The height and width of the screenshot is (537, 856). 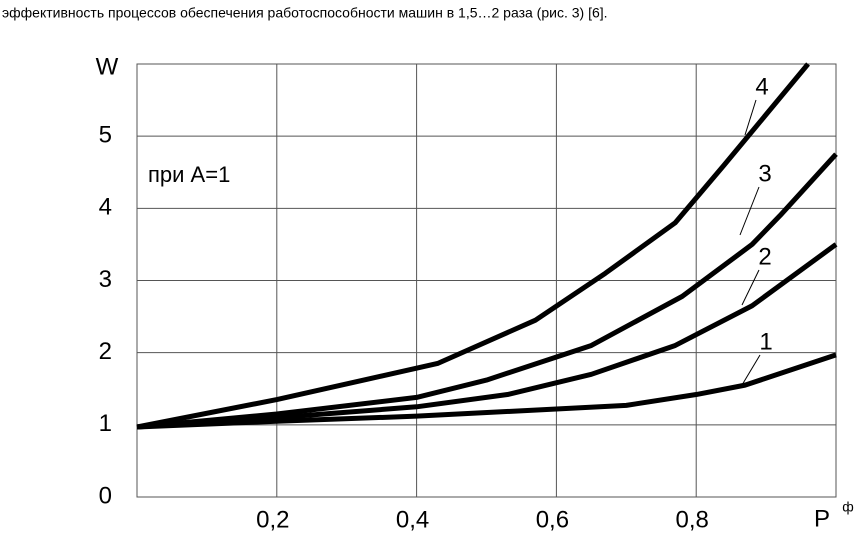 What do you see at coordinates (107, 66) in the screenshot?
I see `y-axis-label: W` at bounding box center [107, 66].